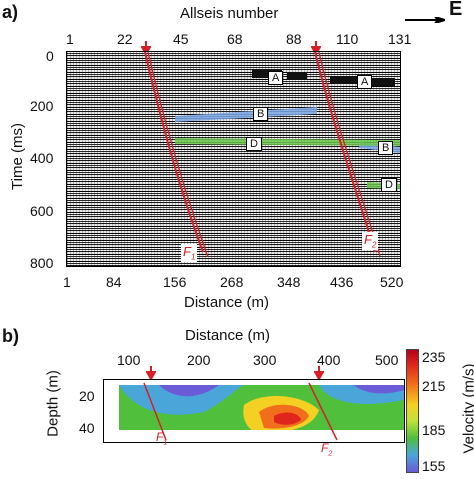  What do you see at coordinates (289, 282) in the screenshot?
I see `bottom-tick: 348` at bounding box center [289, 282].